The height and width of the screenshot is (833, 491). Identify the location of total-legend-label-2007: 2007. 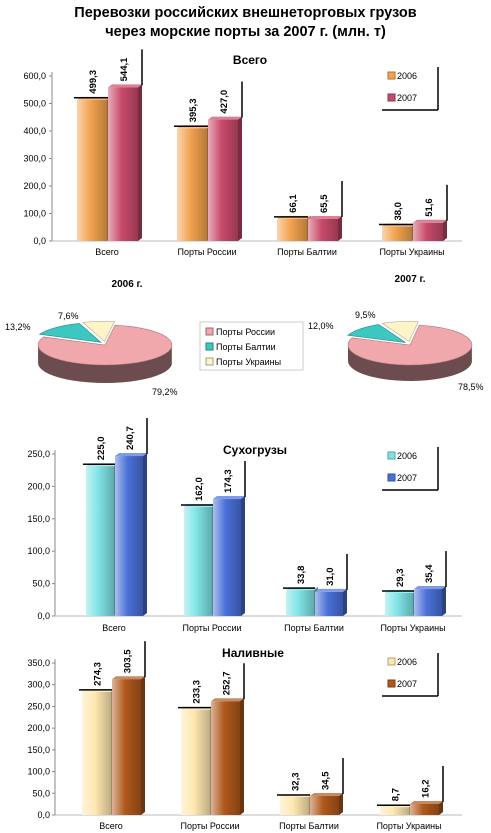
(407, 98).